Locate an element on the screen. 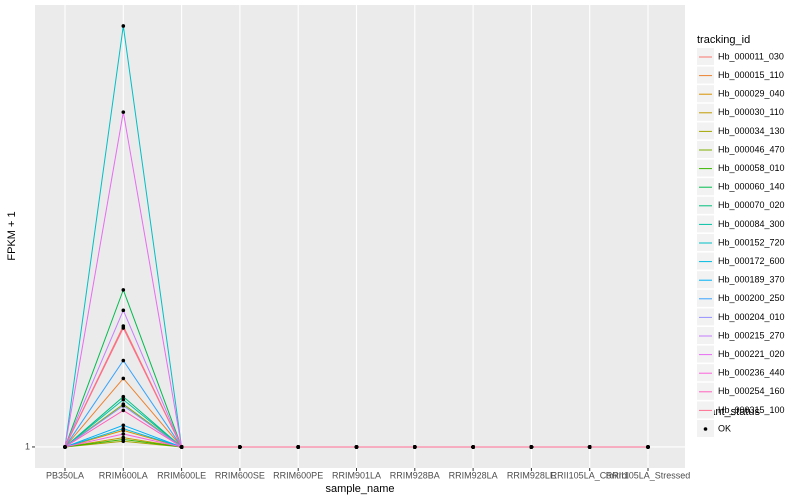 The width and height of the screenshot is (800, 500). legend-label: OK is located at coordinates (724, 428).